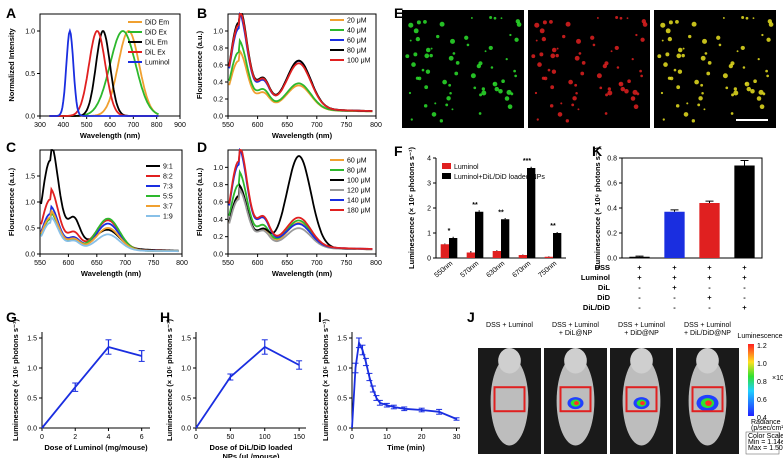 Image resolution: width=783 pixels, height=458 pixels. Describe the element at coordinates (168, 217) in the screenshot. I see `panel-c-legend-label: 1:9` at that location.